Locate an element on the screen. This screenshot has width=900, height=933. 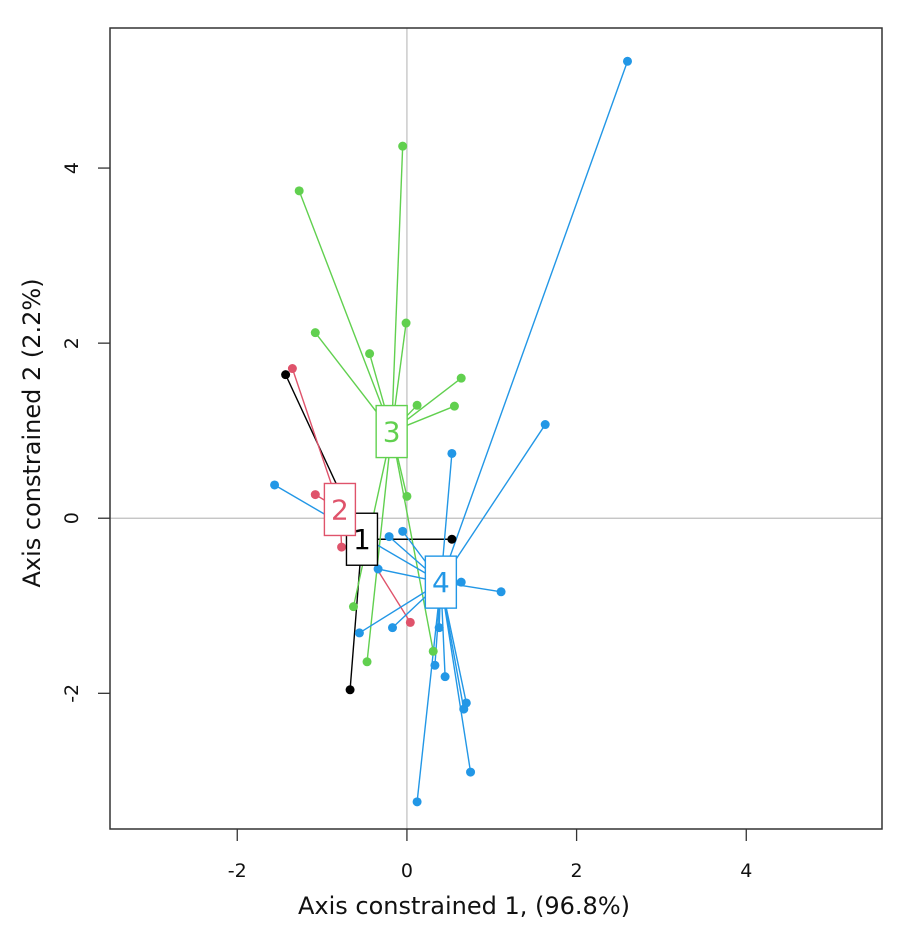
x-tick-label: 0 is located at coordinates (407, 871).